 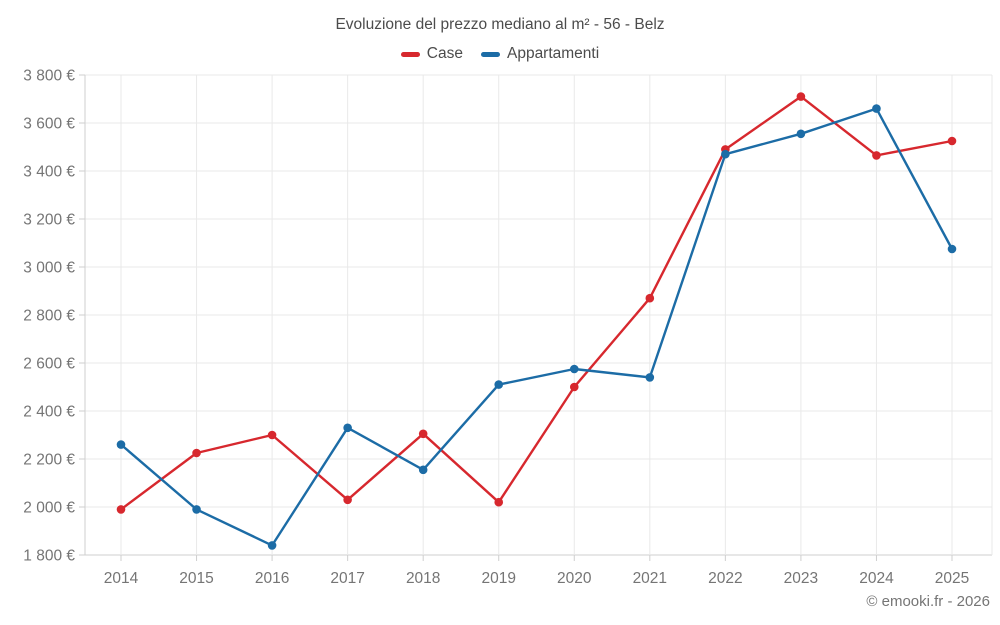 I want to click on x-tick-label: 2015, so click(x=196, y=578).